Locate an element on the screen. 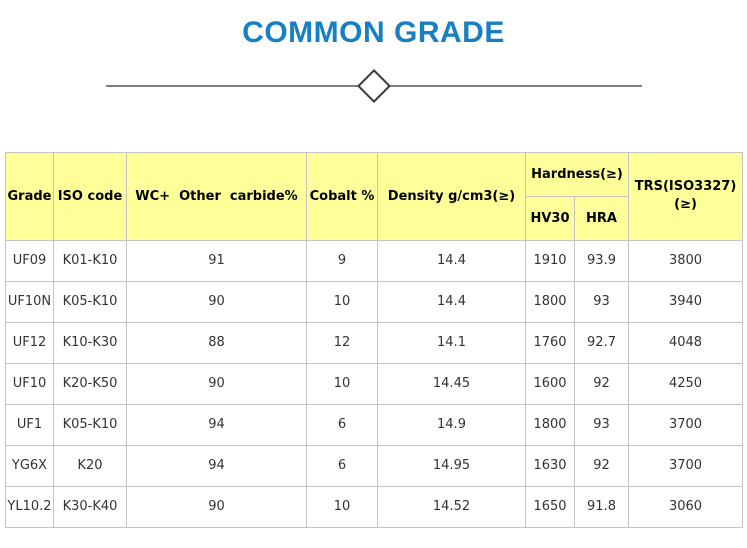 The height and width of the screenshot is (548, 747). cell-hv30: 1760 is located at coordinates (550, 342).